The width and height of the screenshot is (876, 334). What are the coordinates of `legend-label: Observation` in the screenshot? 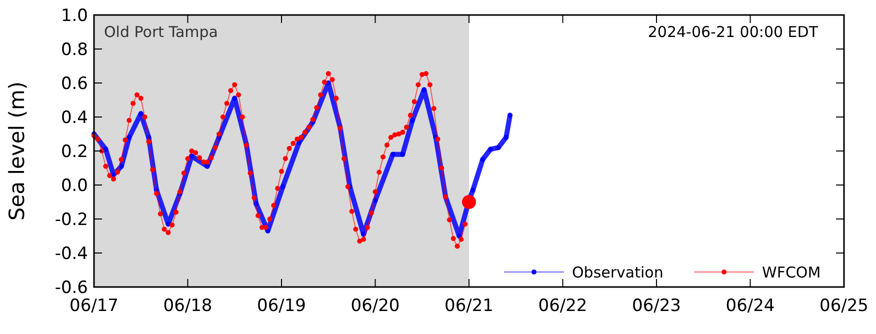 It's located at (618, 272).